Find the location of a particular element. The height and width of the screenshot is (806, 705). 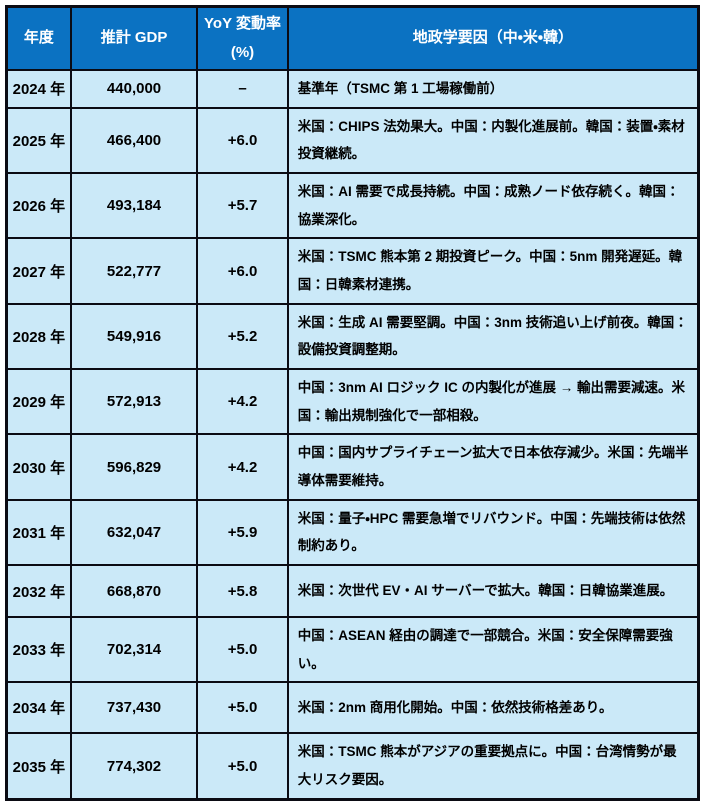

year-cell: 2031 年 is located at coordinates (38, 532).